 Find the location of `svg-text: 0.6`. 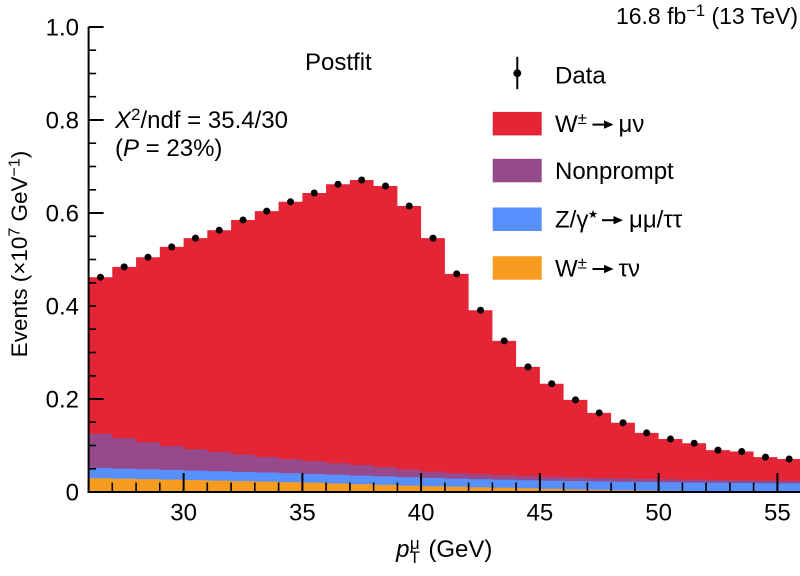

svg-text: 0.6 is located at coordinates (62, 214).